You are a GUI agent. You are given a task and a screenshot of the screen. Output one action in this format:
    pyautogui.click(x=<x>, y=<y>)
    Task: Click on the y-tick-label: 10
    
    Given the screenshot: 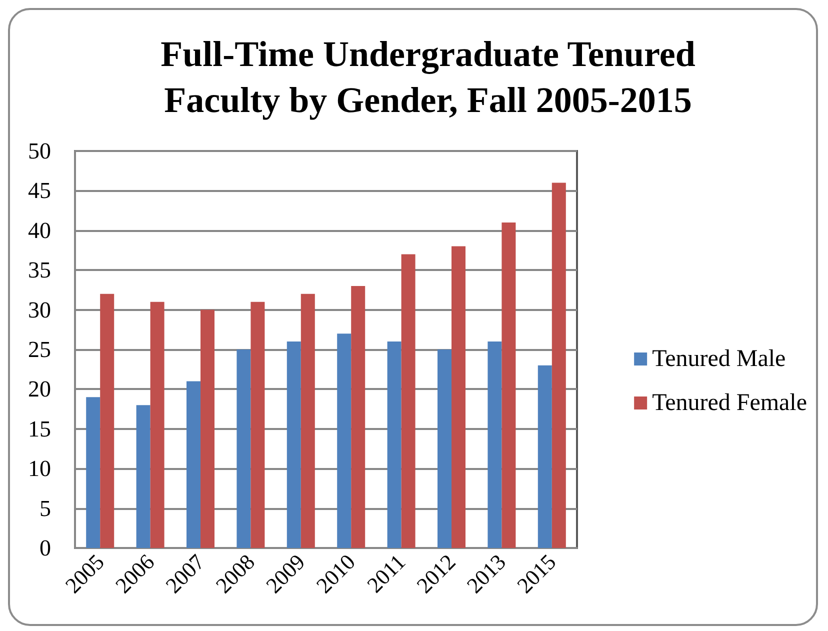 What is the action you would take?
    pyautogui.click(x=39, y=469)
    